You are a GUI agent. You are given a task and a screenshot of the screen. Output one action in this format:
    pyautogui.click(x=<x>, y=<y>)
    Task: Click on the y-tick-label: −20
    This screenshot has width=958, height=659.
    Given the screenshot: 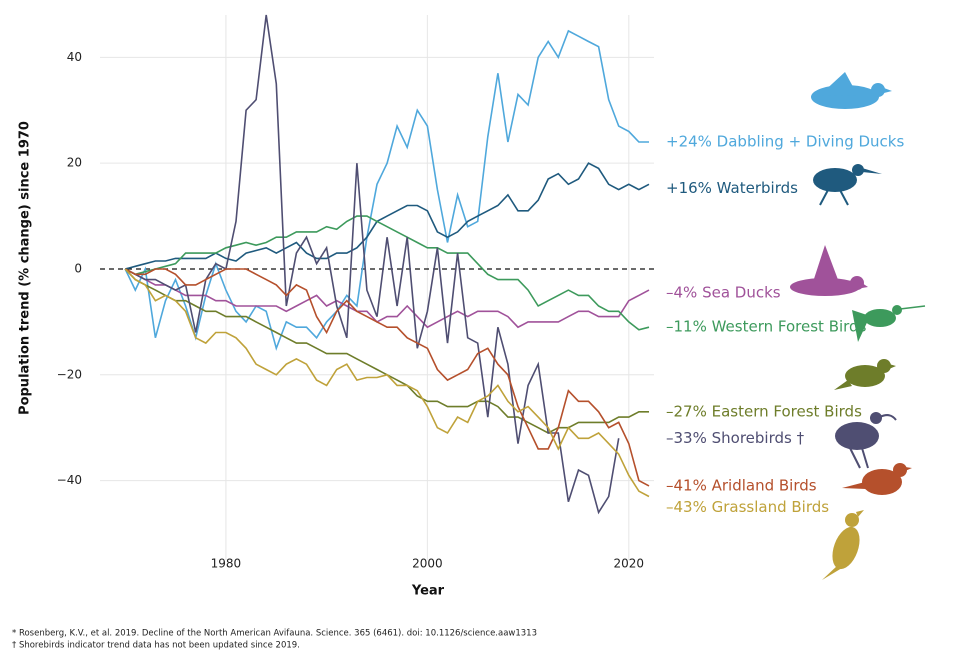 What is the action you would take?
    pyautogui.click(x=69, y=374)
    